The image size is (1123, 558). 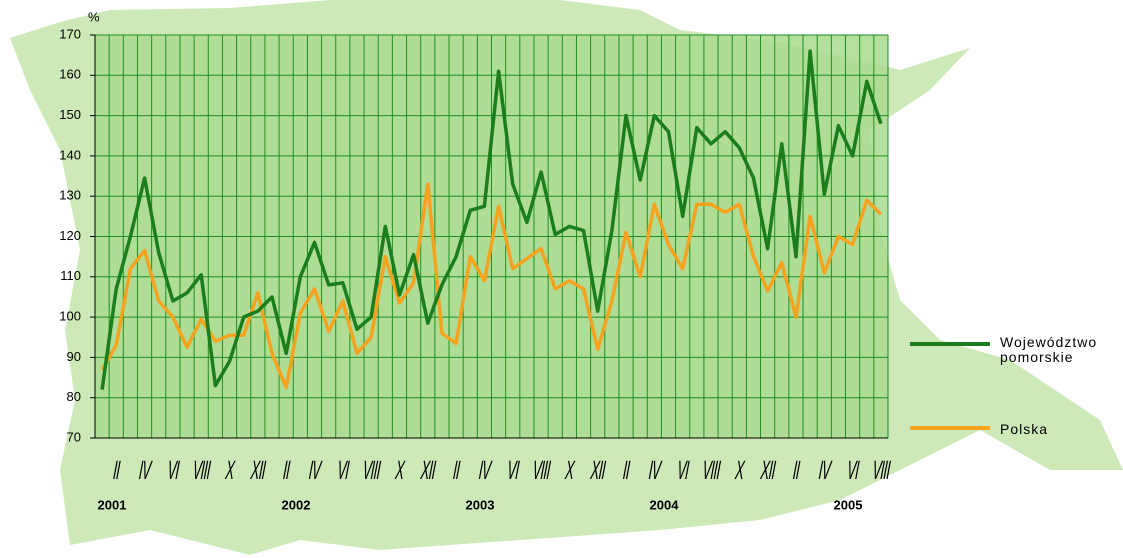 I want to click on y-tick-label: 150, so click(x=70, y=114).